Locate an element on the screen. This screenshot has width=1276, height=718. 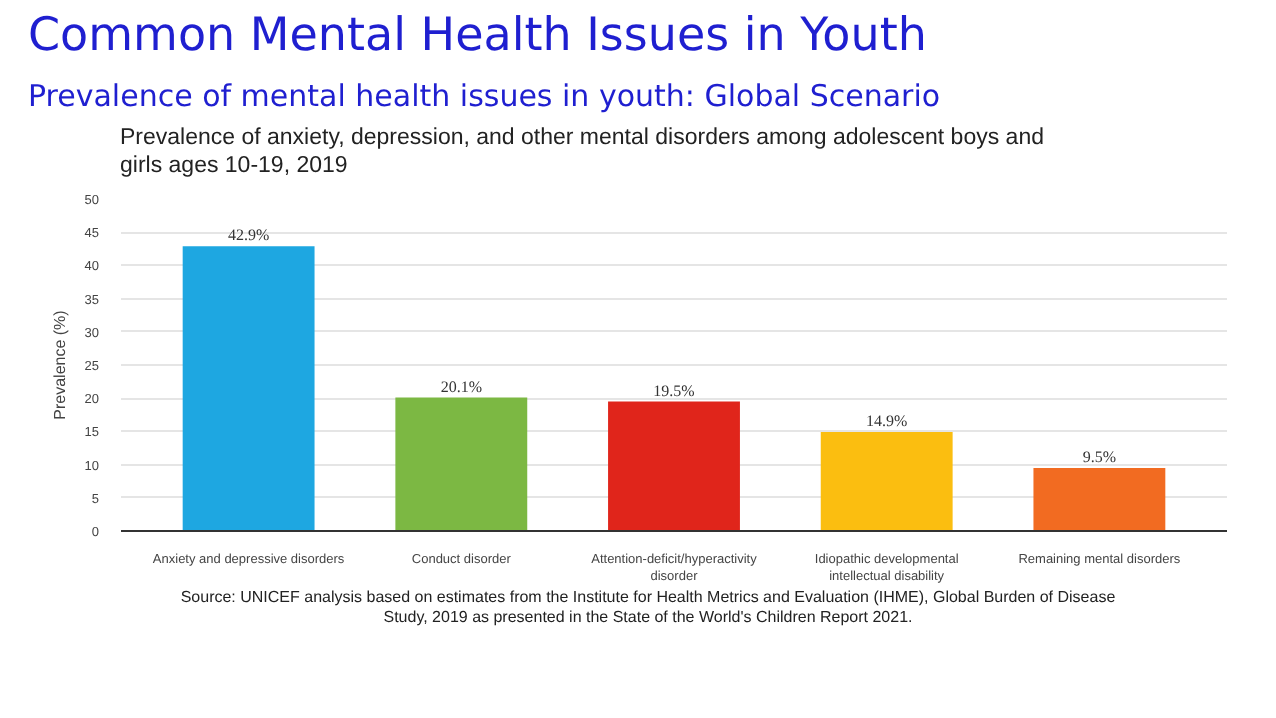
data-label: 14.9% is located at coordinates (887, 421).